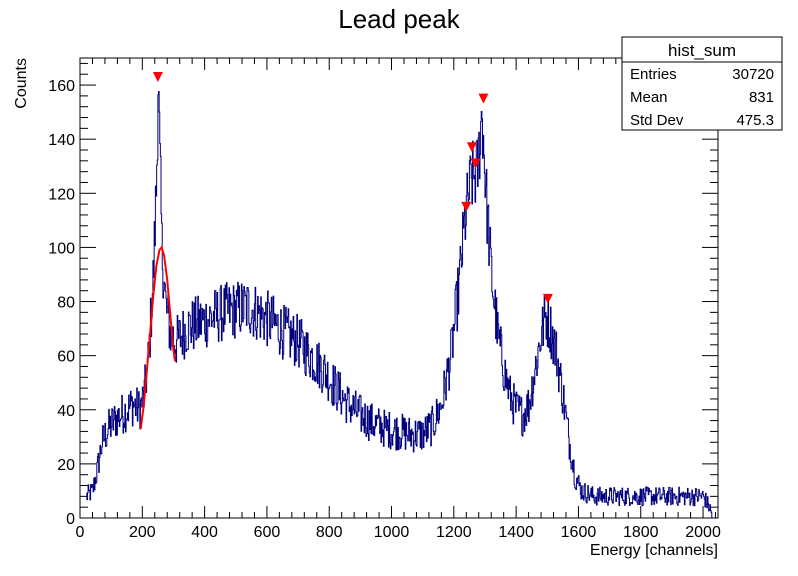 This screenshot has width=798, height=576. I want to click on stats-entries-label: Entries, so click(653, 74).